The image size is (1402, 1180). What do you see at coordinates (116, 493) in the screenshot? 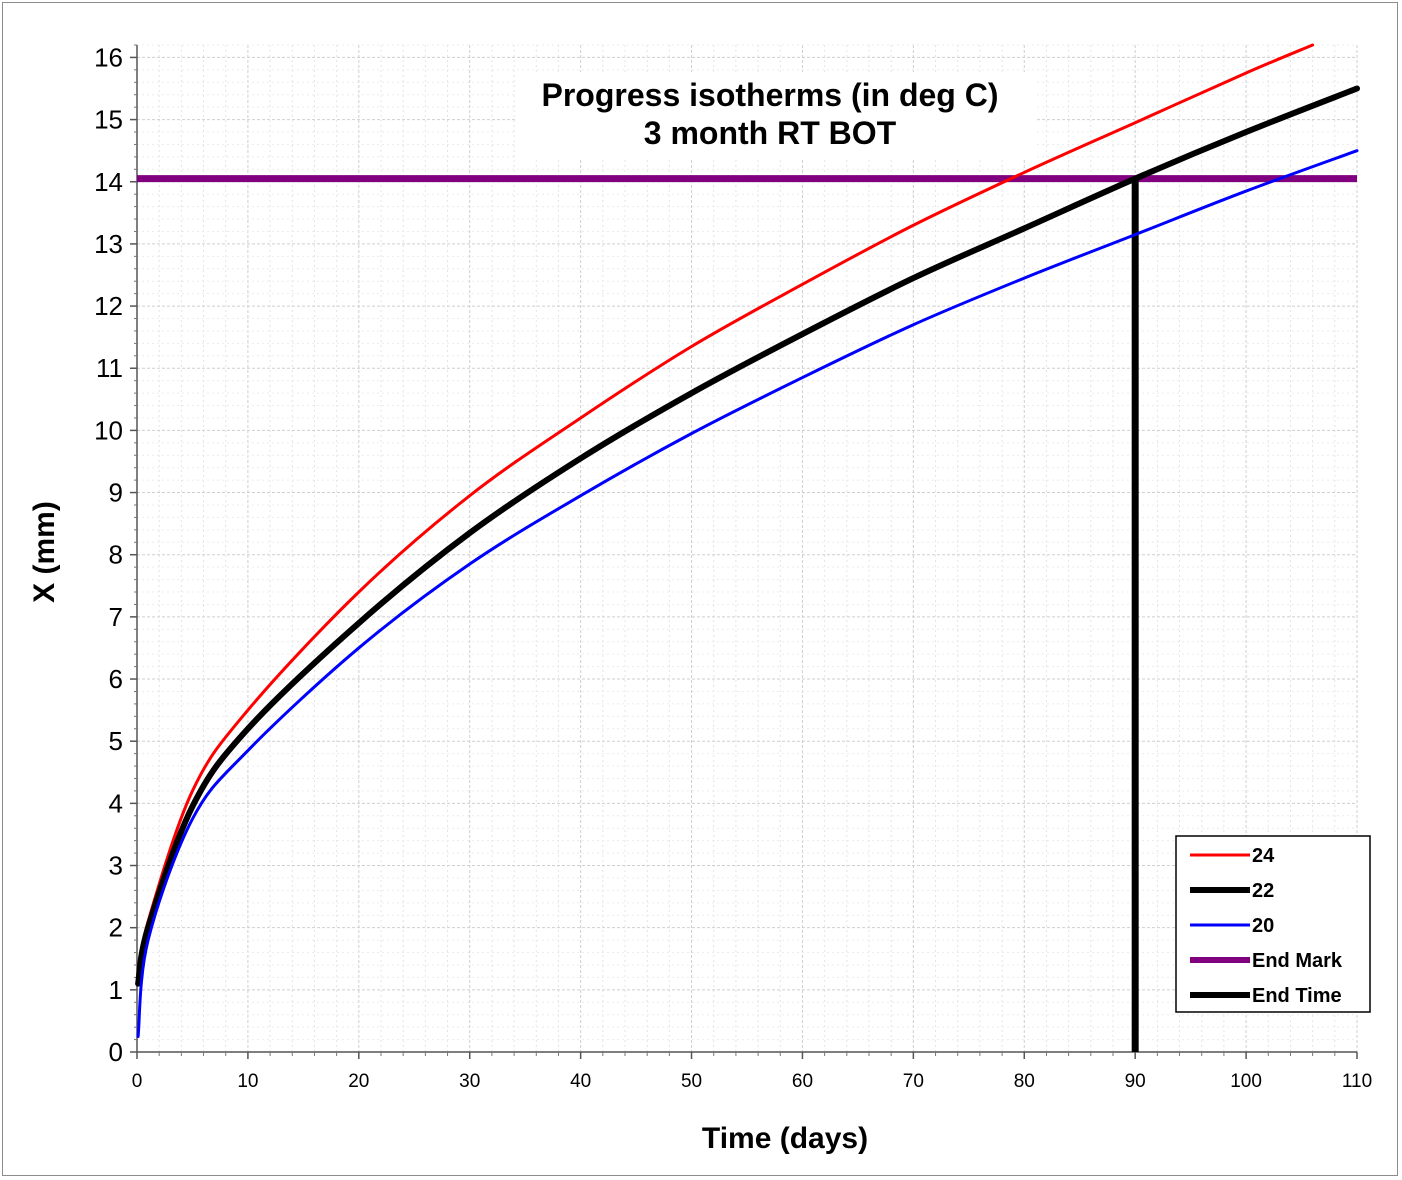
I see `y-tick-label: 9` at bounding box center [116, 493].